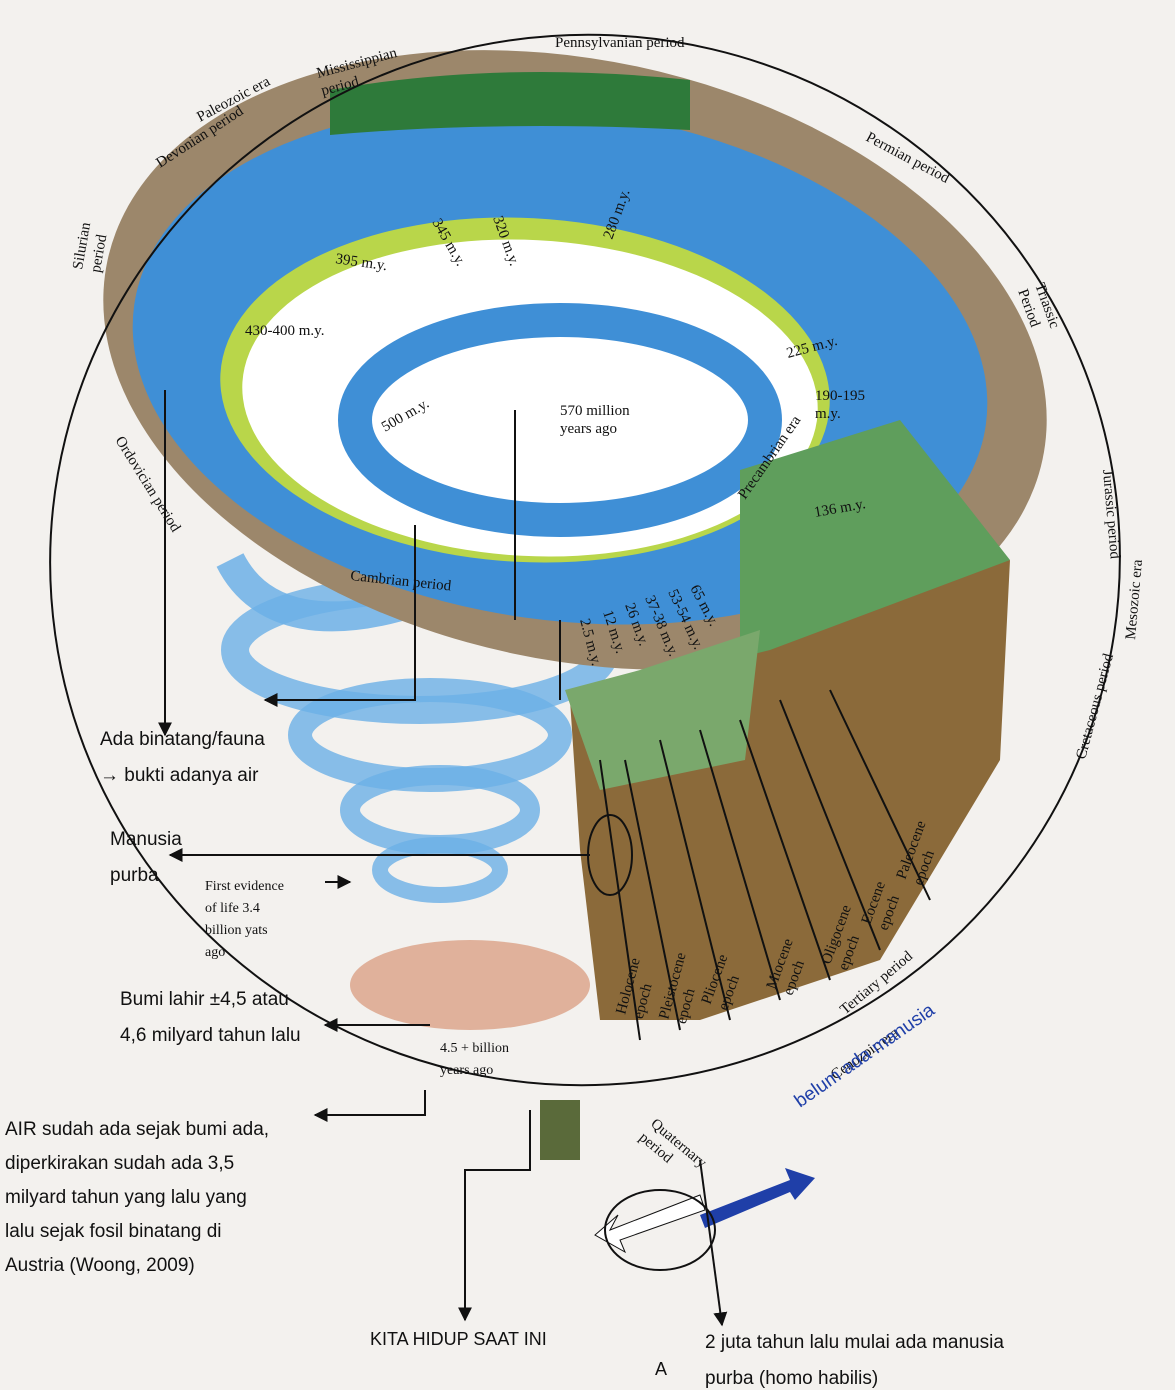 The width and height of the screenshot is (1175, 1390). Describe the element at coordinates (236, 930) in the screenshot. I see `age-label: billion yats` at that location.